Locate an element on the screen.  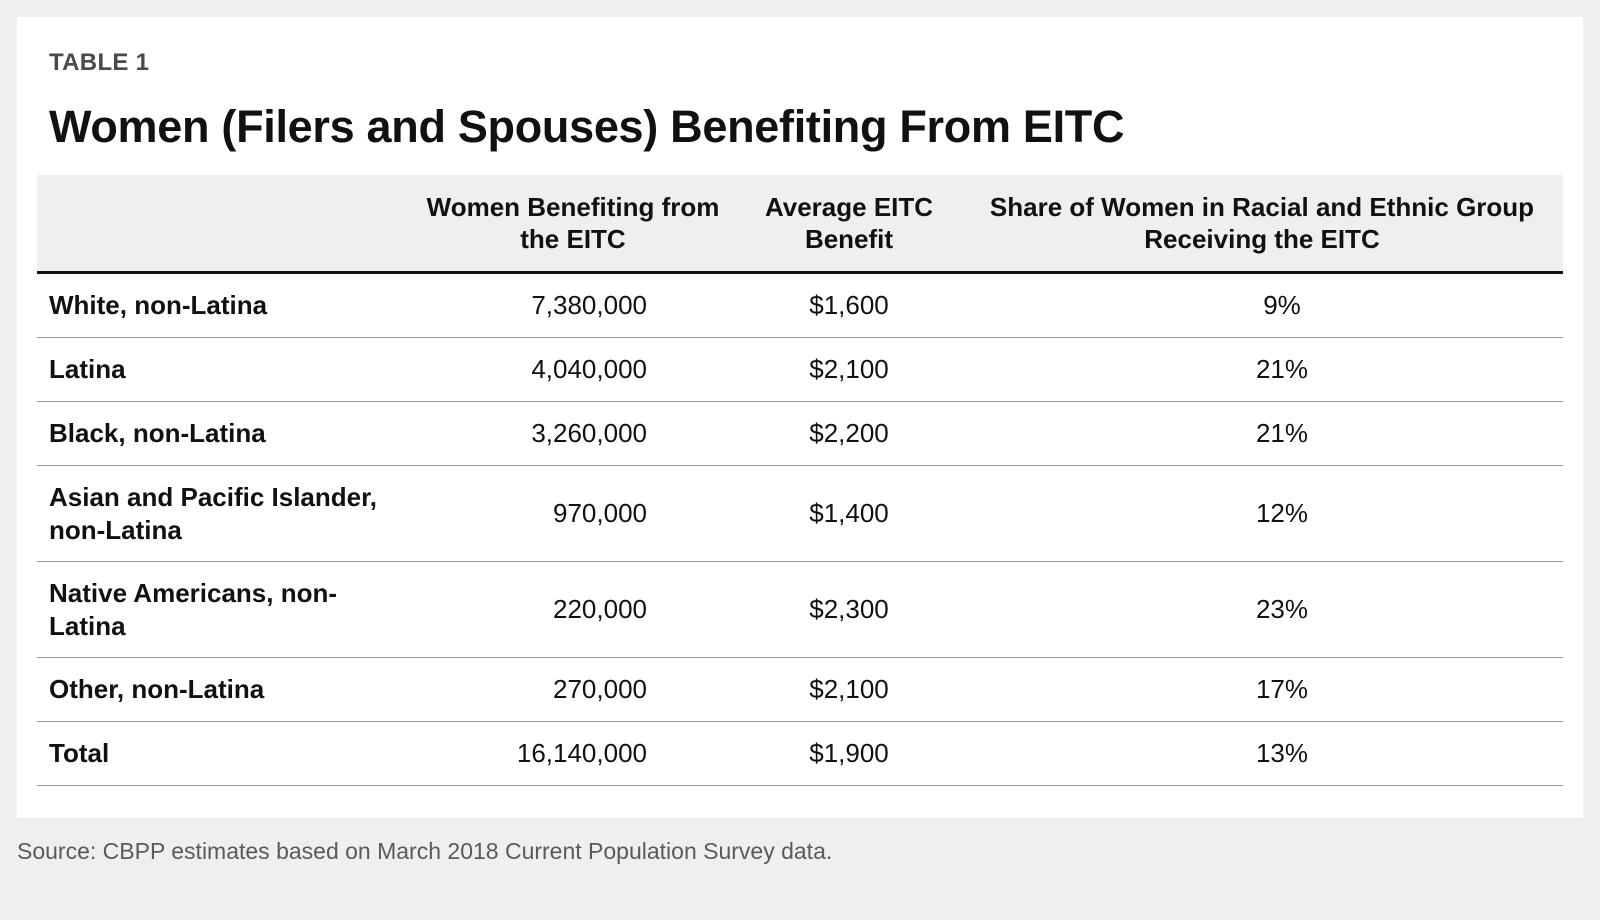
row-group: Black, non-Latina is located at coordinates (157, 433).